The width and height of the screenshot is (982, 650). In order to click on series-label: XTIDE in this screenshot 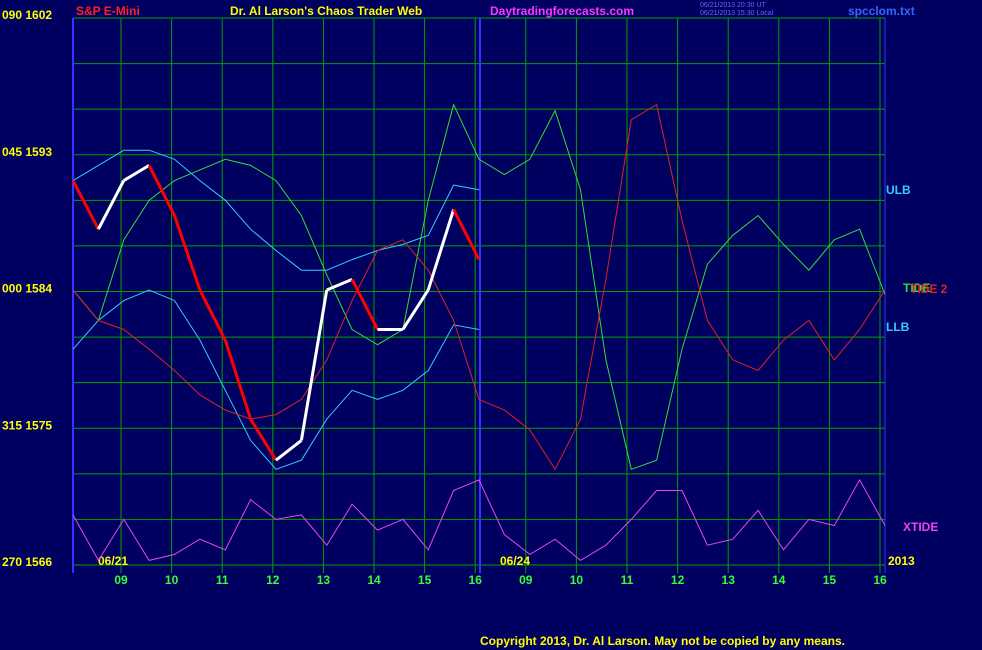, I will do `click(920, 527)`.